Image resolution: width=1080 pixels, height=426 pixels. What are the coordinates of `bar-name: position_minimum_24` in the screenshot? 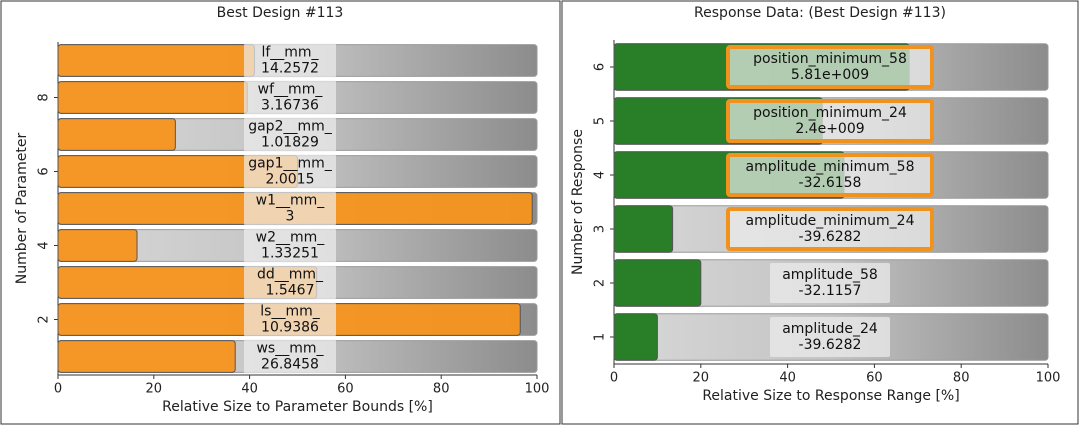 It's located at (830, 113).